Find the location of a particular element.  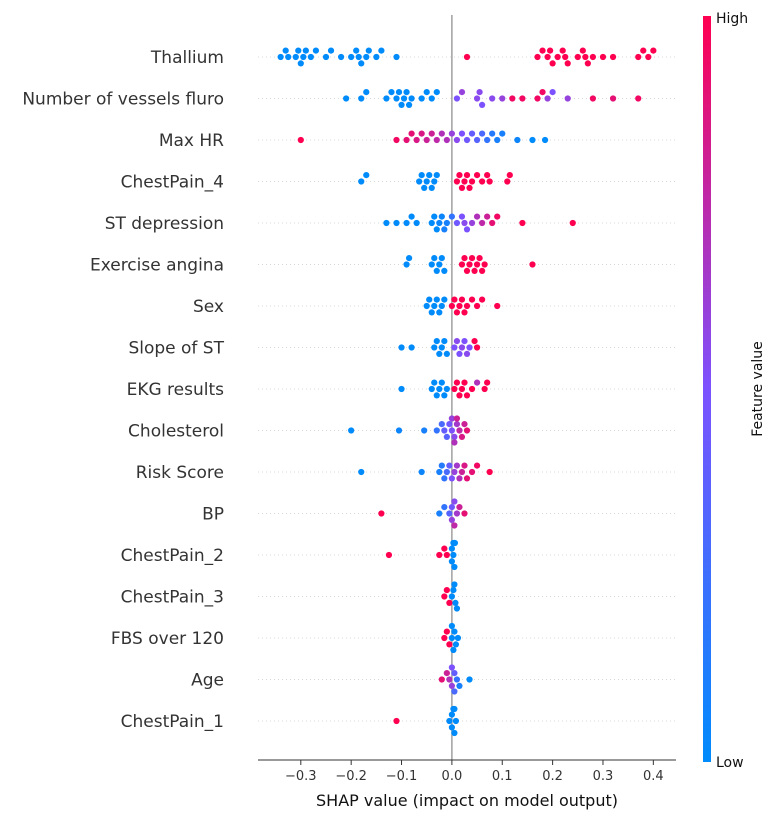

x-tick-label: −0.3 is located at coordinates (301, 776).